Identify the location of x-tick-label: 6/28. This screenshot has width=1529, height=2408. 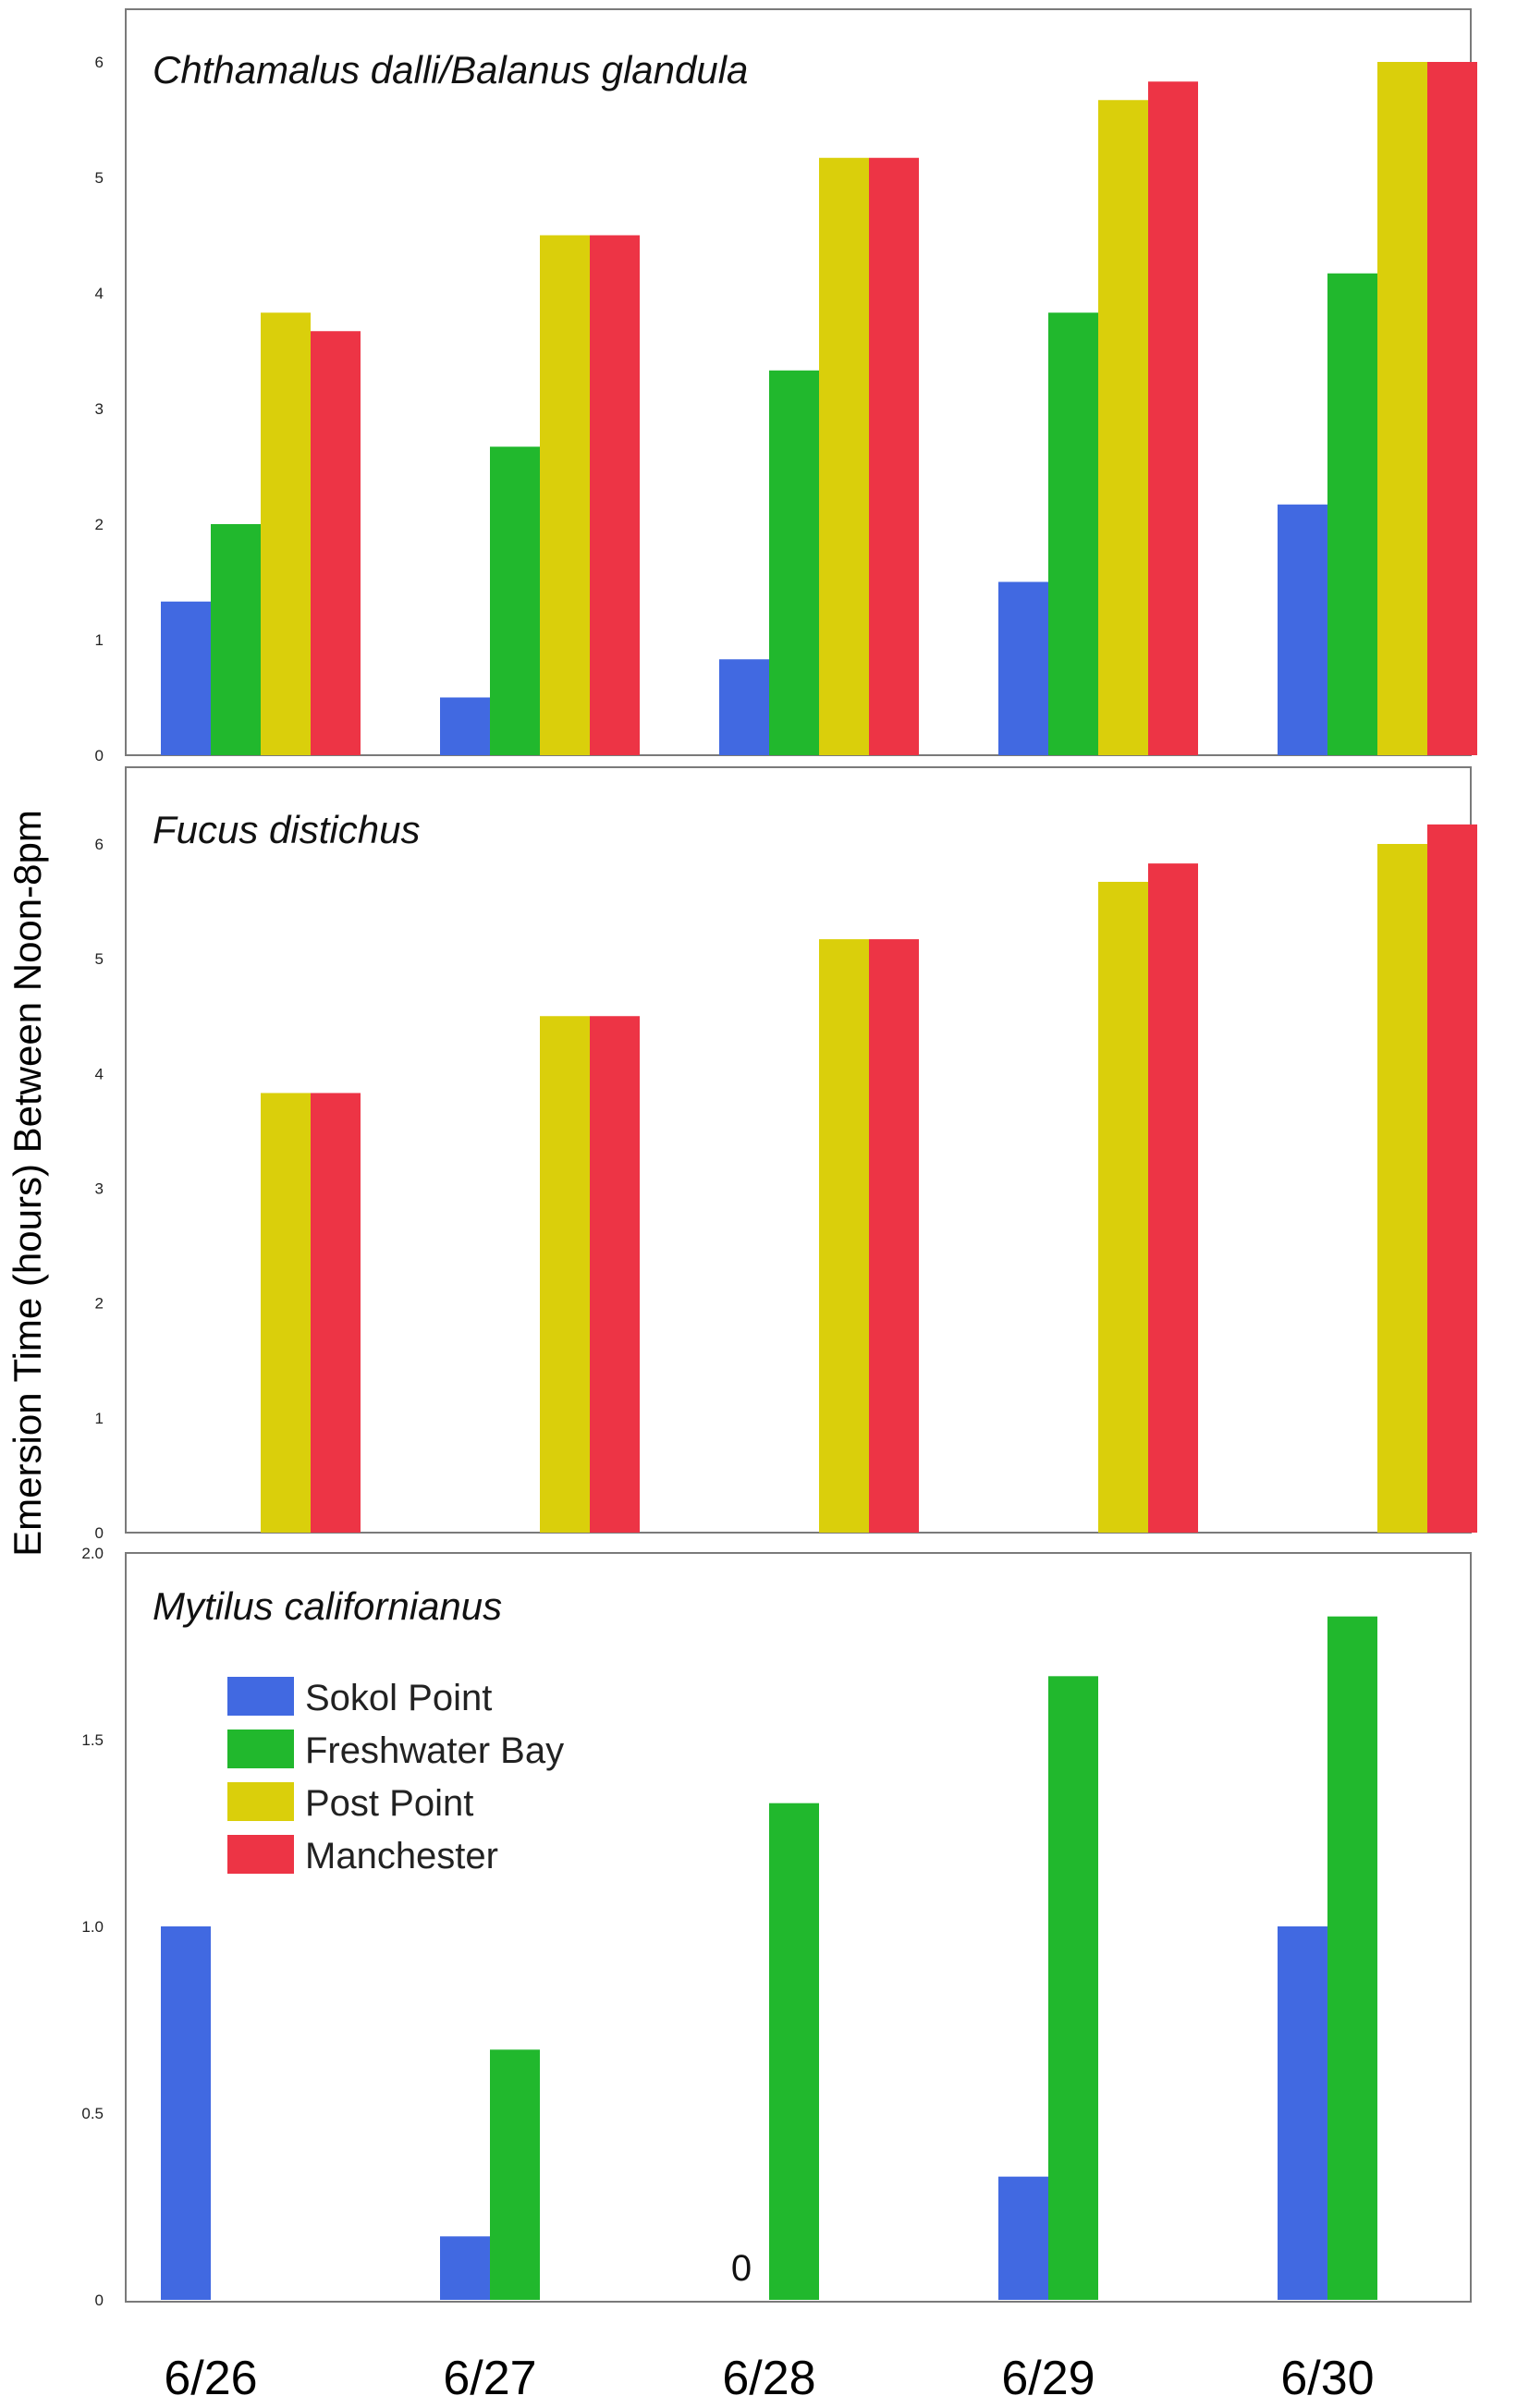
(768, 2378).